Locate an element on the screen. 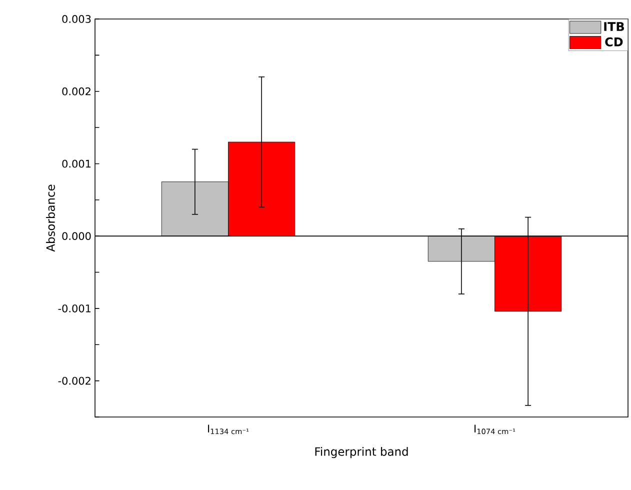 This screenshot has height=490, width=631. y-tick-label: 0.003 is located at coordinates (76, 19).